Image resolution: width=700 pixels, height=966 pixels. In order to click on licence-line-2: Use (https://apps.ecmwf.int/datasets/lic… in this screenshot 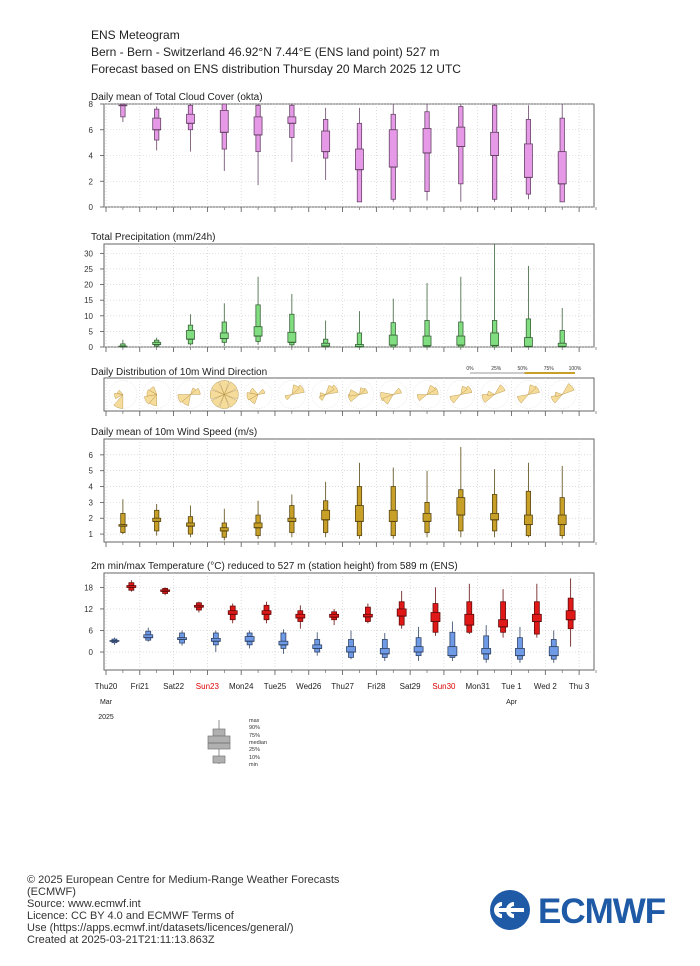, I will do `click(160, 928)`.